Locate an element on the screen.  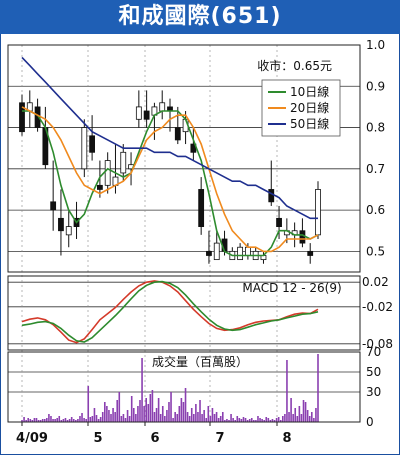
volume-tick-label: 0 is located at coordinates (370, 422).